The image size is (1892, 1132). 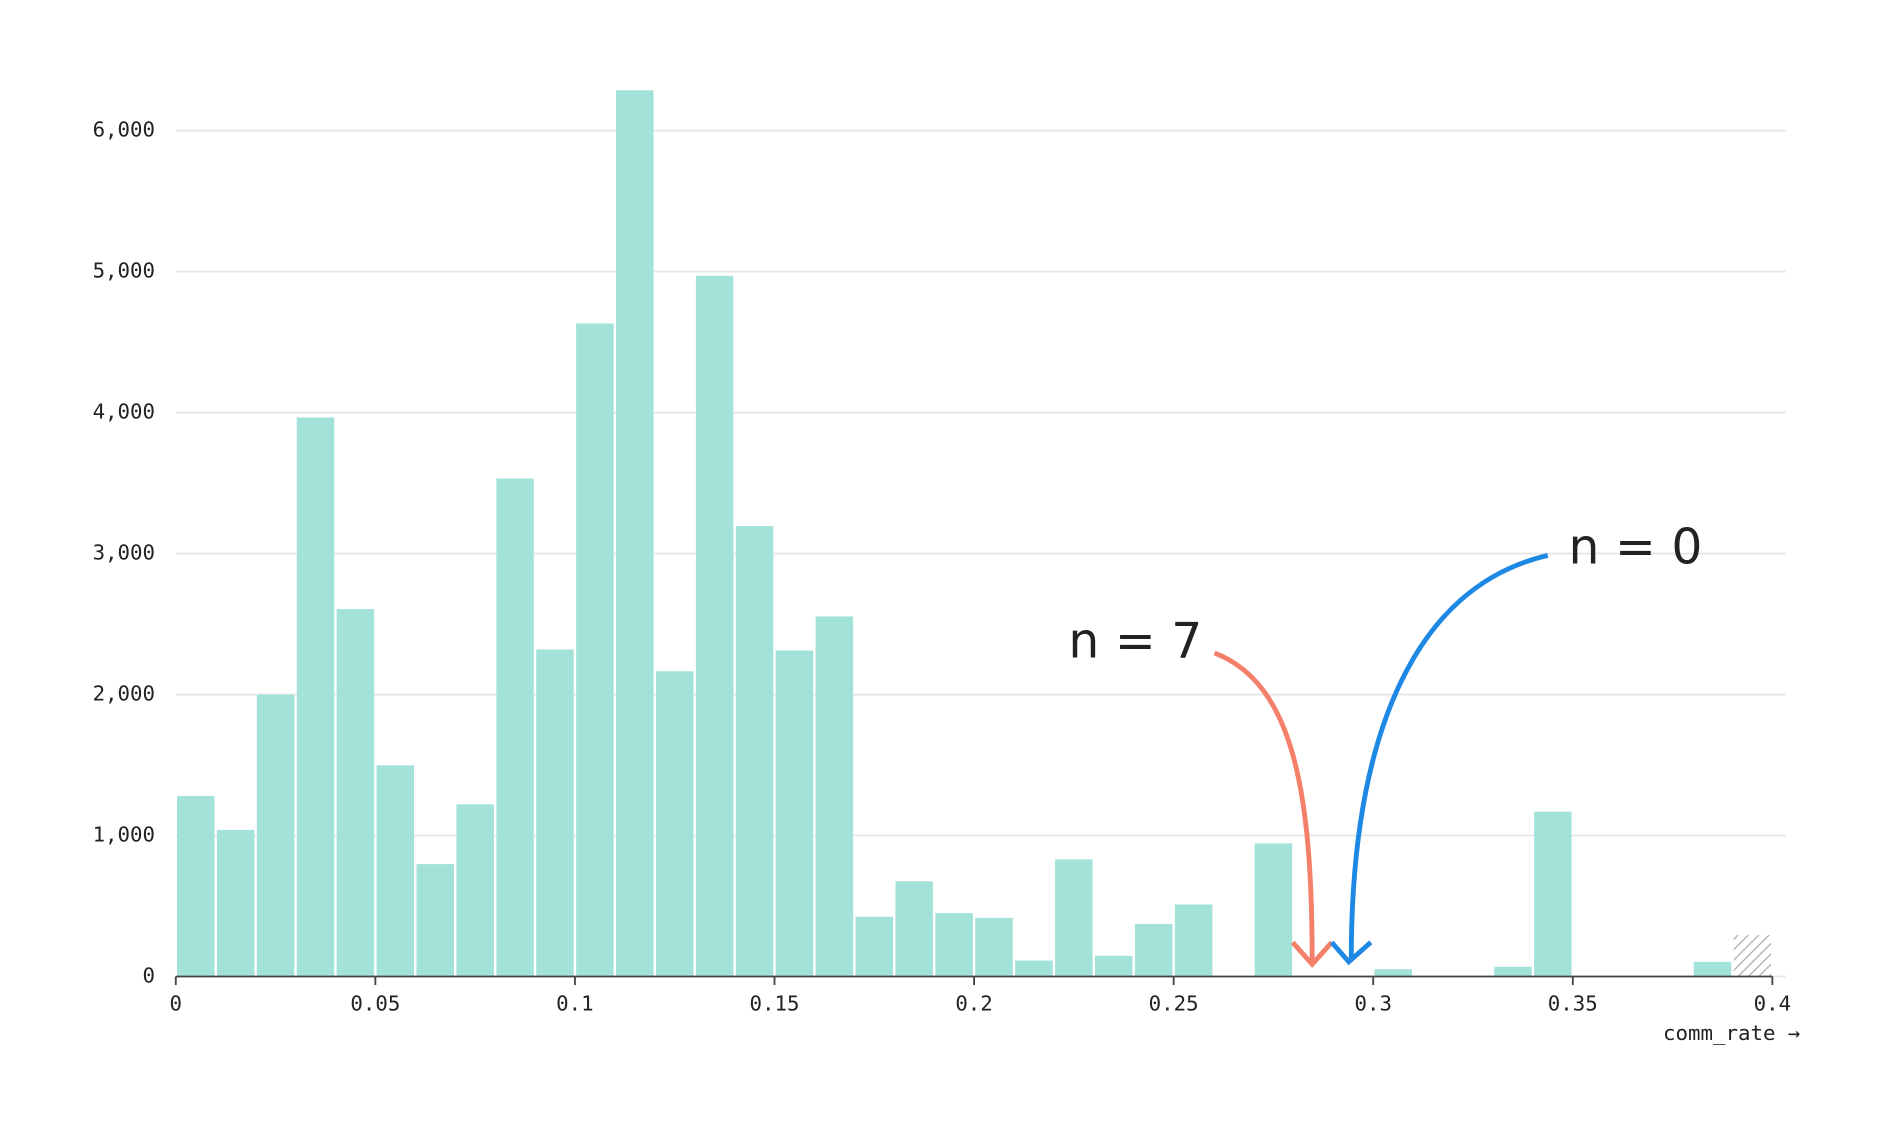 I want to click on y-tick-label: 3,000, so click(x=124, y=553).